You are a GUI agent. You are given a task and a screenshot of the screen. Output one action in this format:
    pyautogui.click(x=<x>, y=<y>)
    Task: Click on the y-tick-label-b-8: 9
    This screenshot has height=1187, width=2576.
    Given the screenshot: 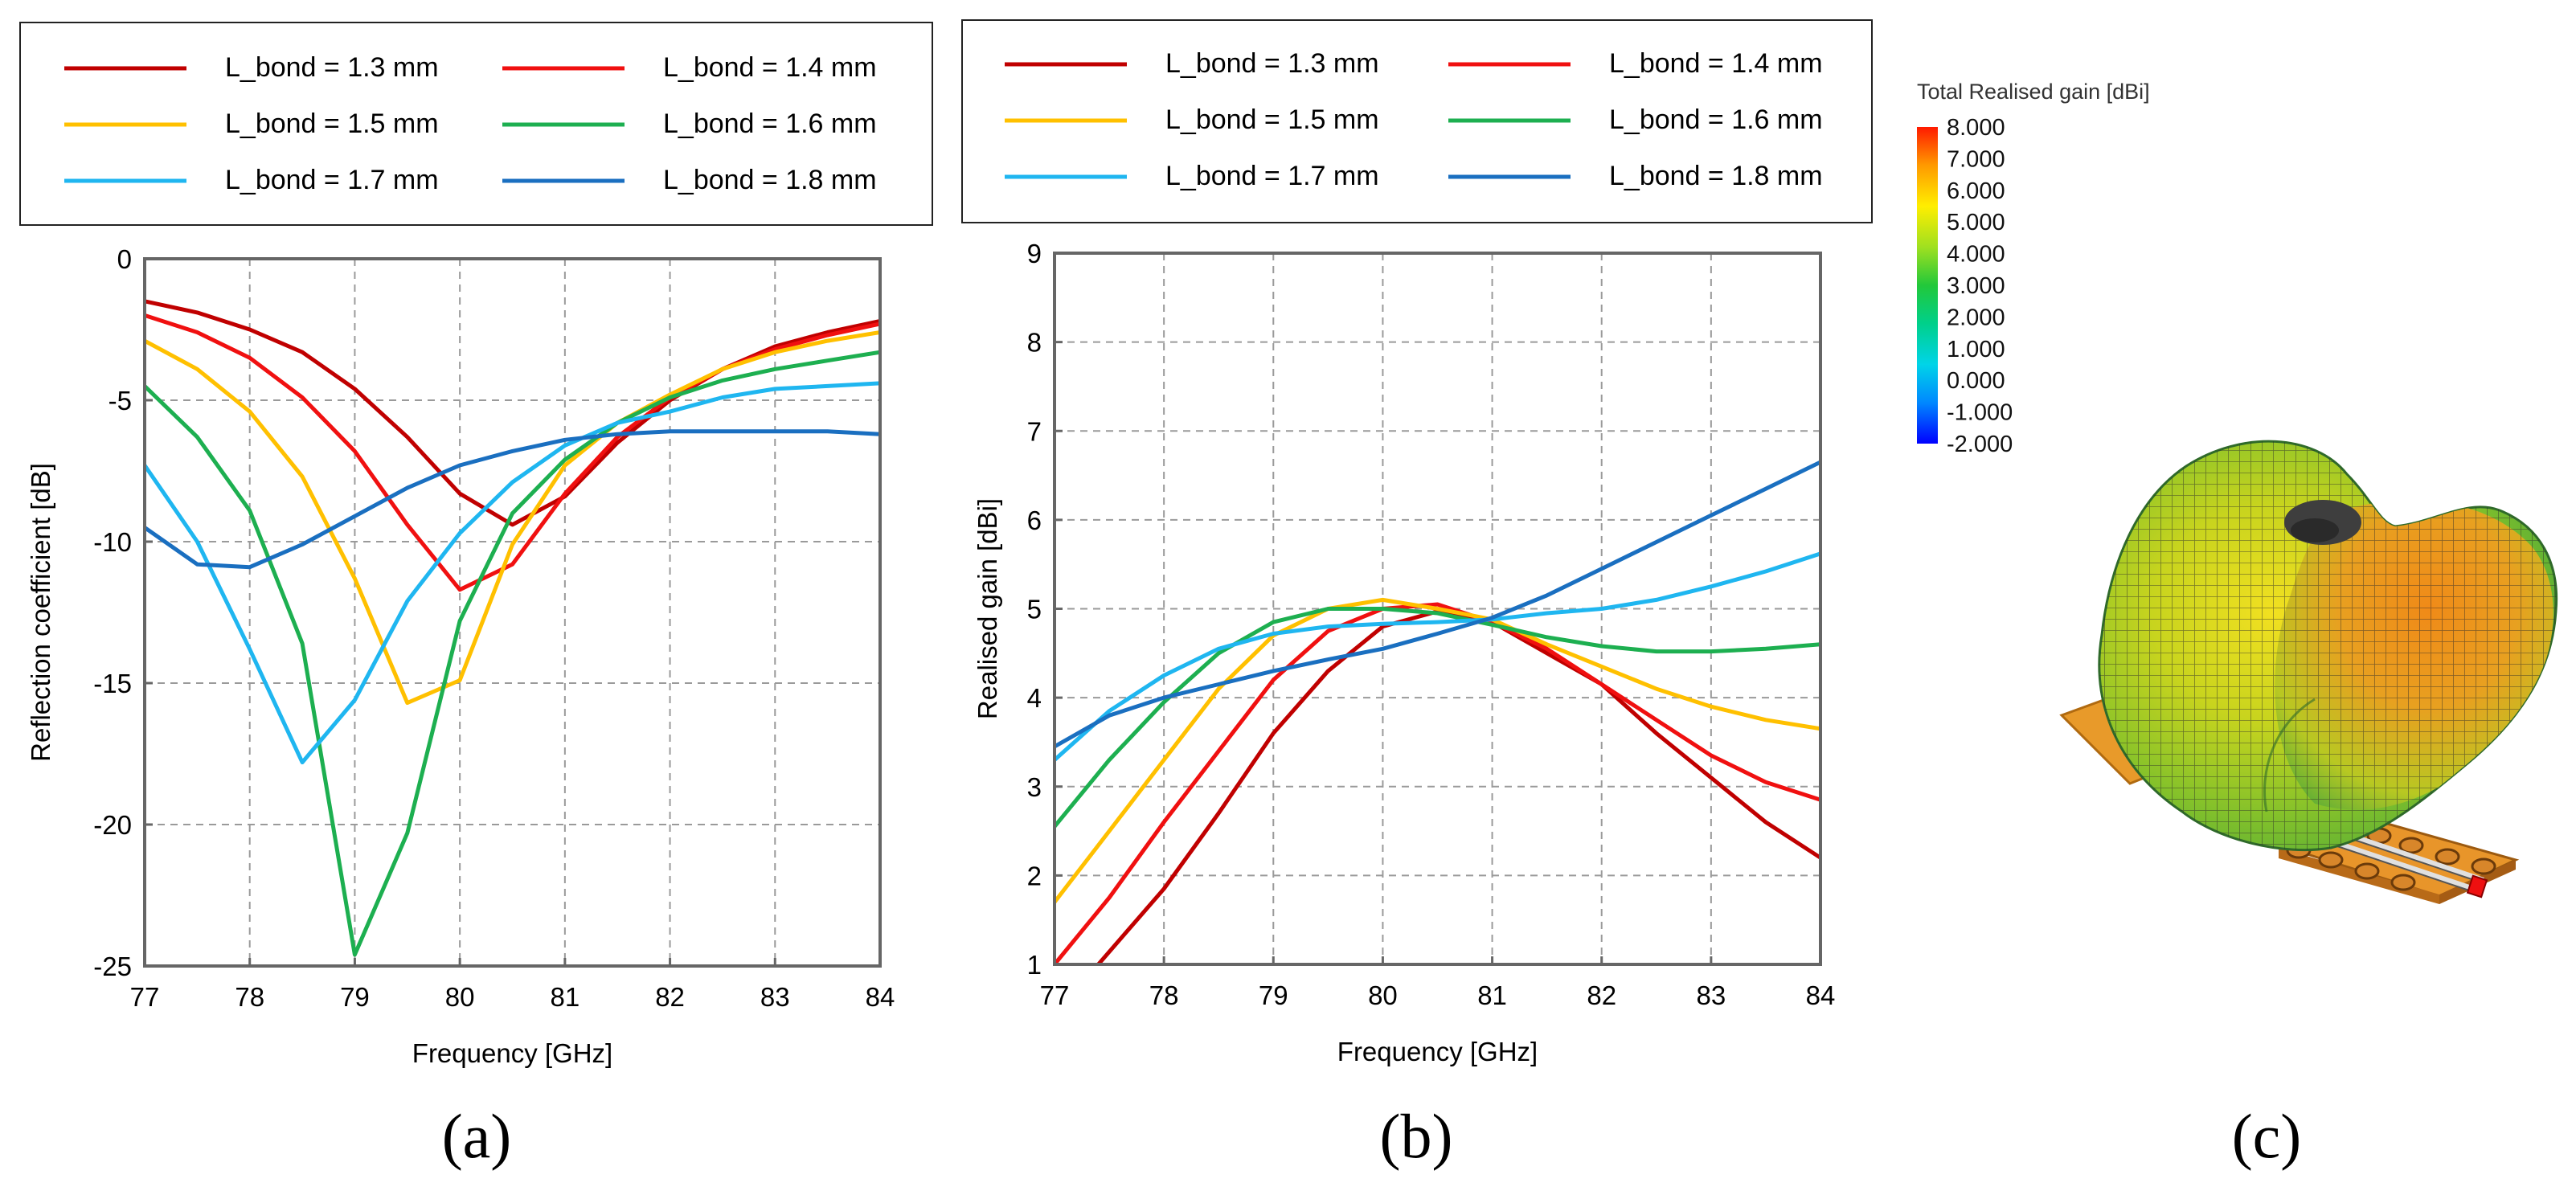 What is the action you would take?
    pyautogui.click(x=1034, y=254)
    